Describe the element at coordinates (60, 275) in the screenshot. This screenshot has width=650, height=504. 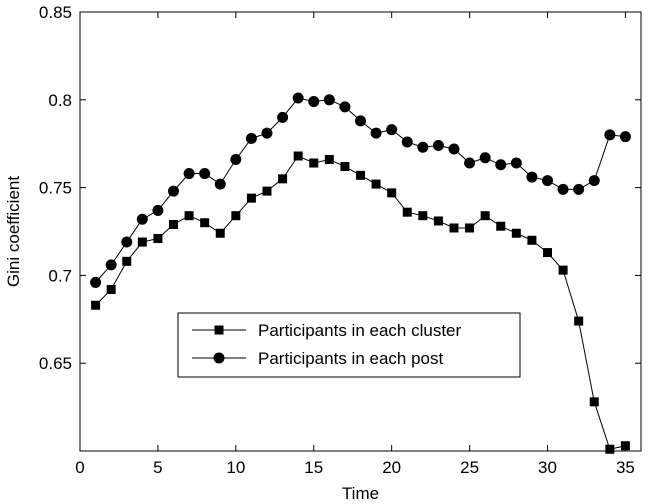
I see `y-tick-label: 0.7` at that location.